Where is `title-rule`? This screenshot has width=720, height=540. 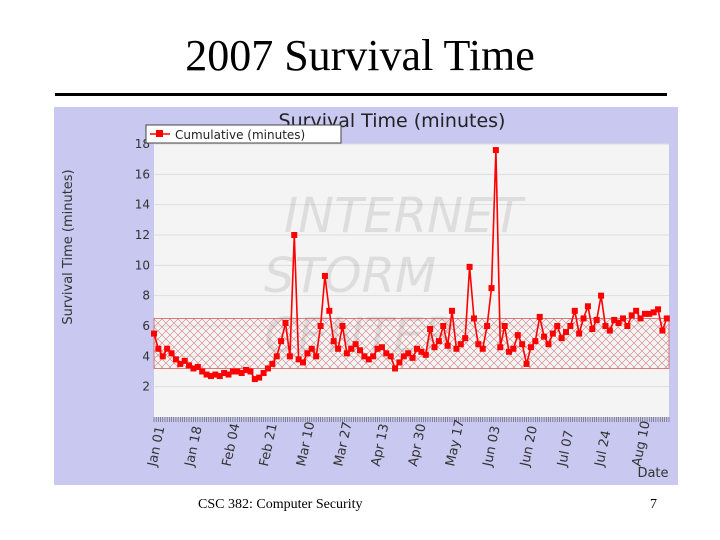 title-rule is located at coordinates (361, 94).